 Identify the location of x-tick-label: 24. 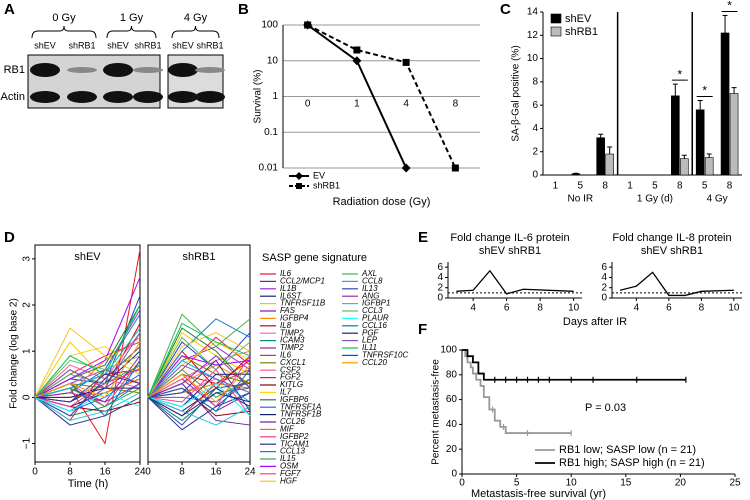
(250, 472).